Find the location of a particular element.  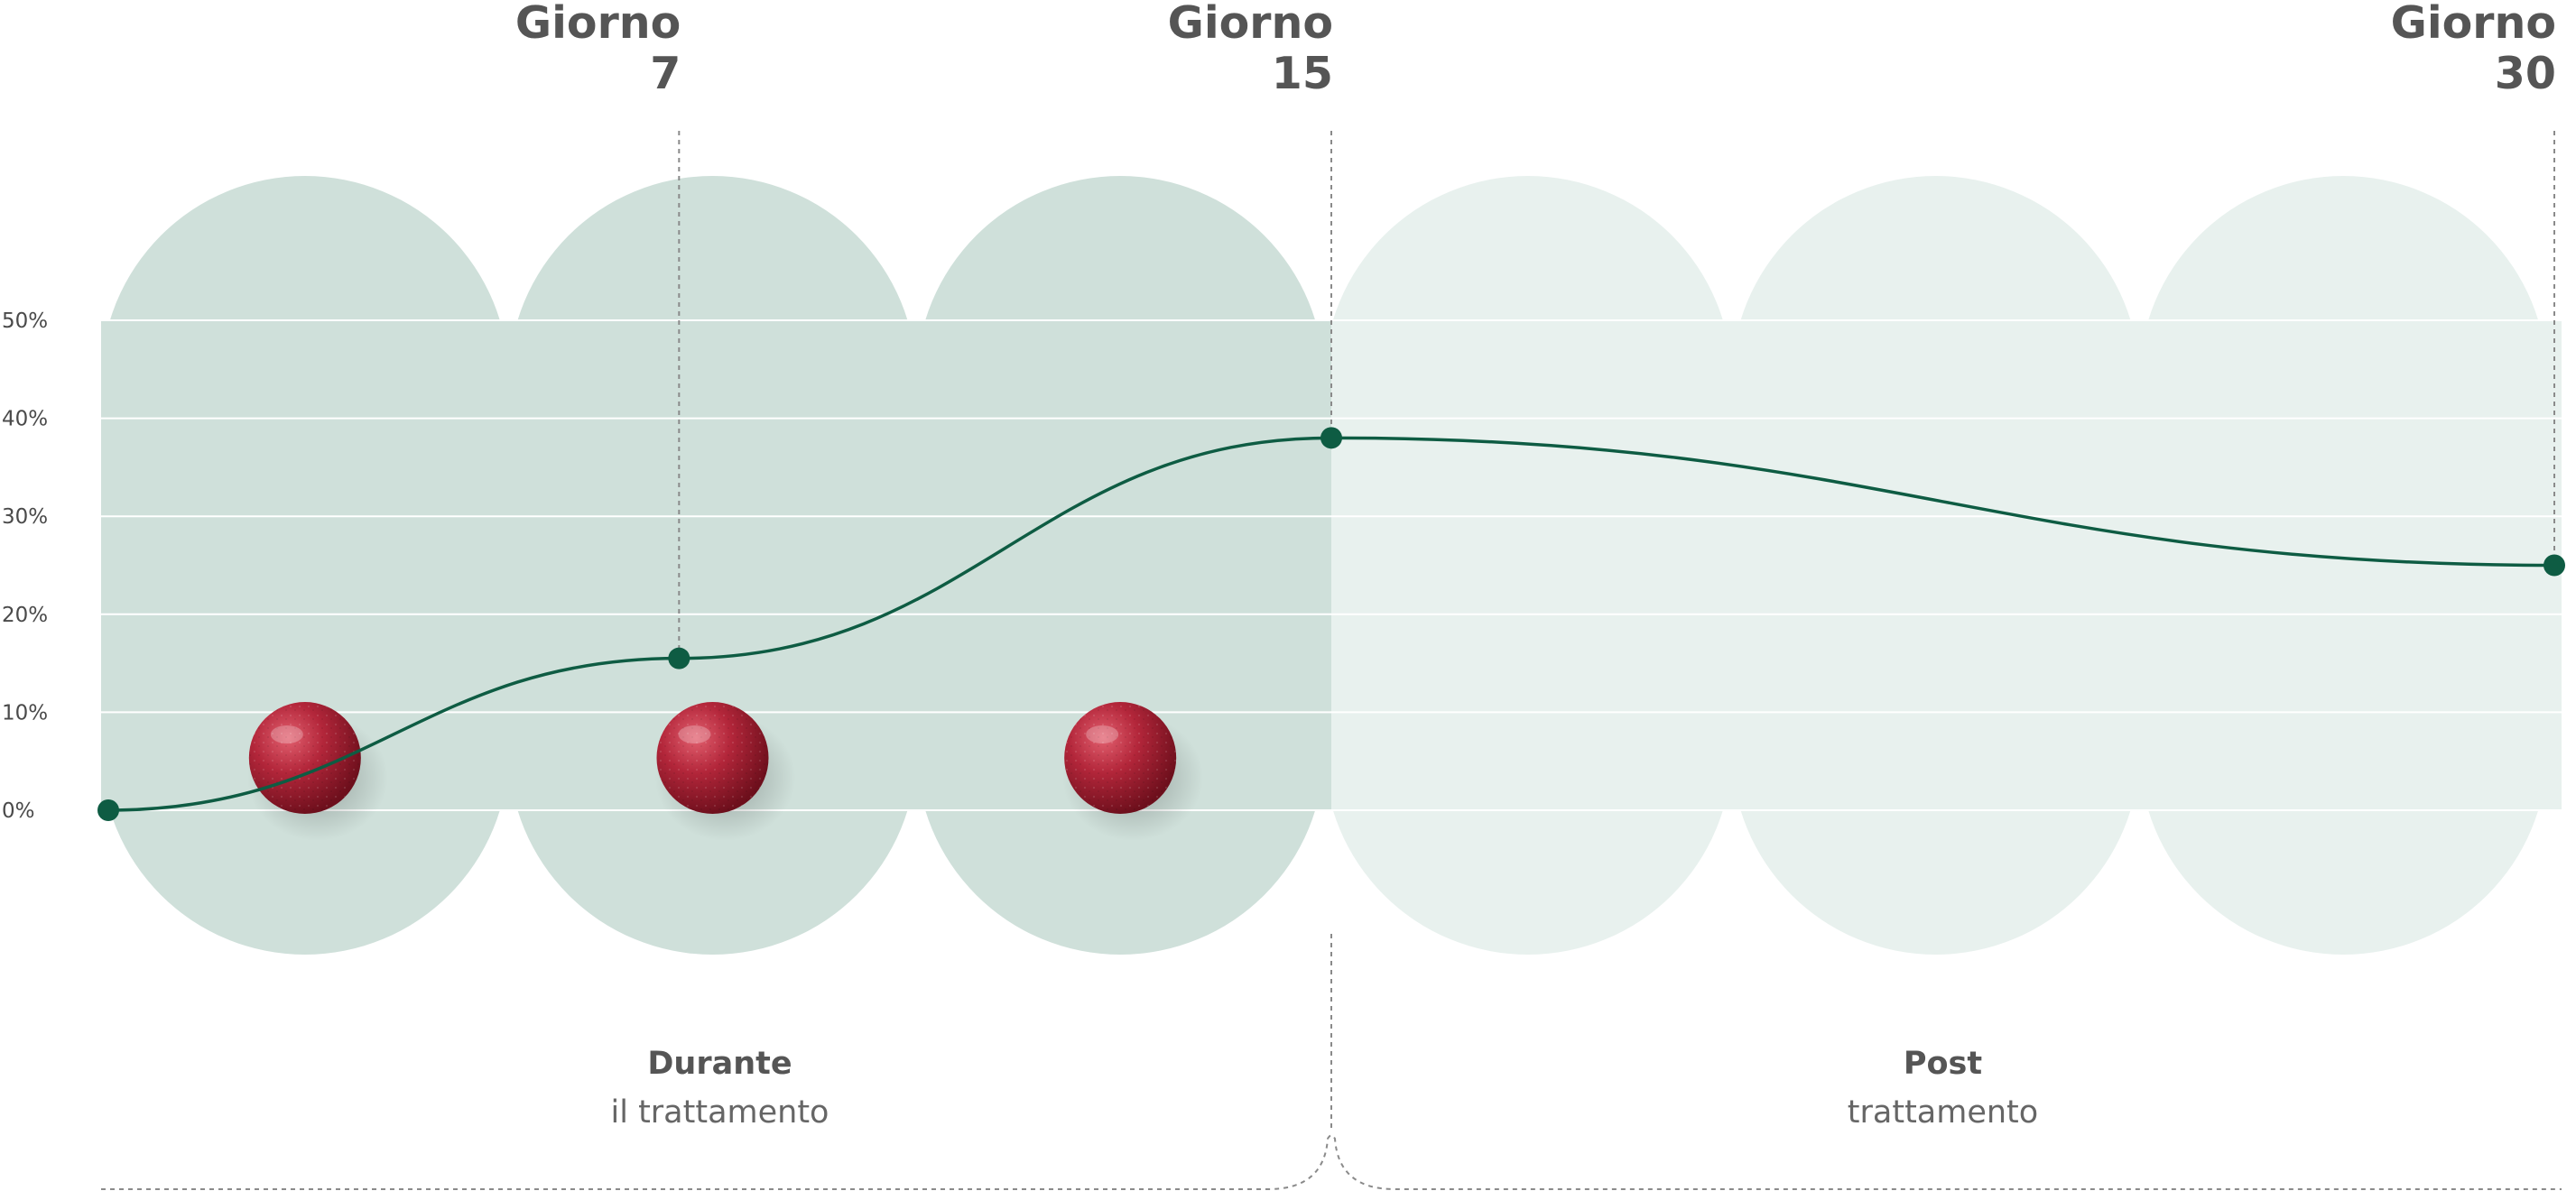

phase-title: Post is located at coordinates (1943, 1064).